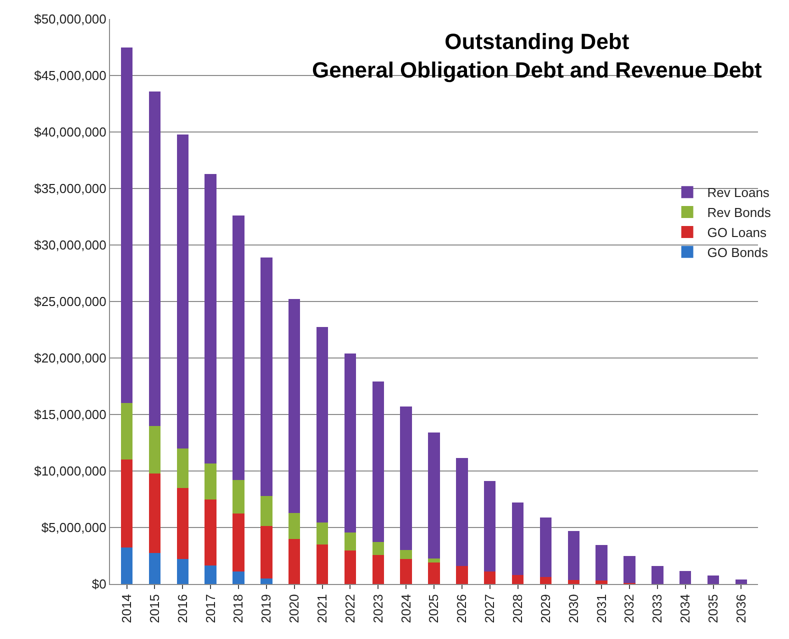 The height and width of the screenshot is (639, 789). I want to click on x-tick-label: 2018, so click(238, 609).